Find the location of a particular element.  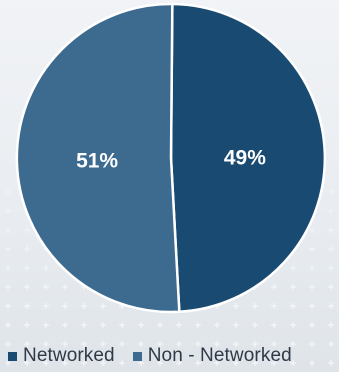

data-label-networked: 49% is located at coordinates (245, 157).